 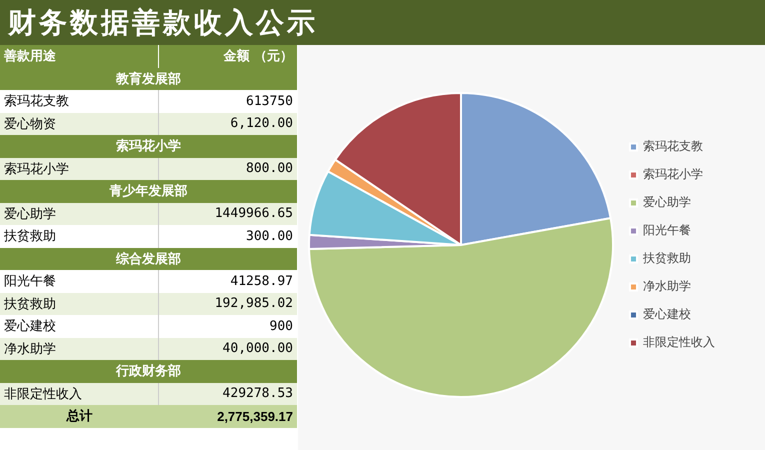 I want to click on text: 40,000.00, so click(x=227, y=349).